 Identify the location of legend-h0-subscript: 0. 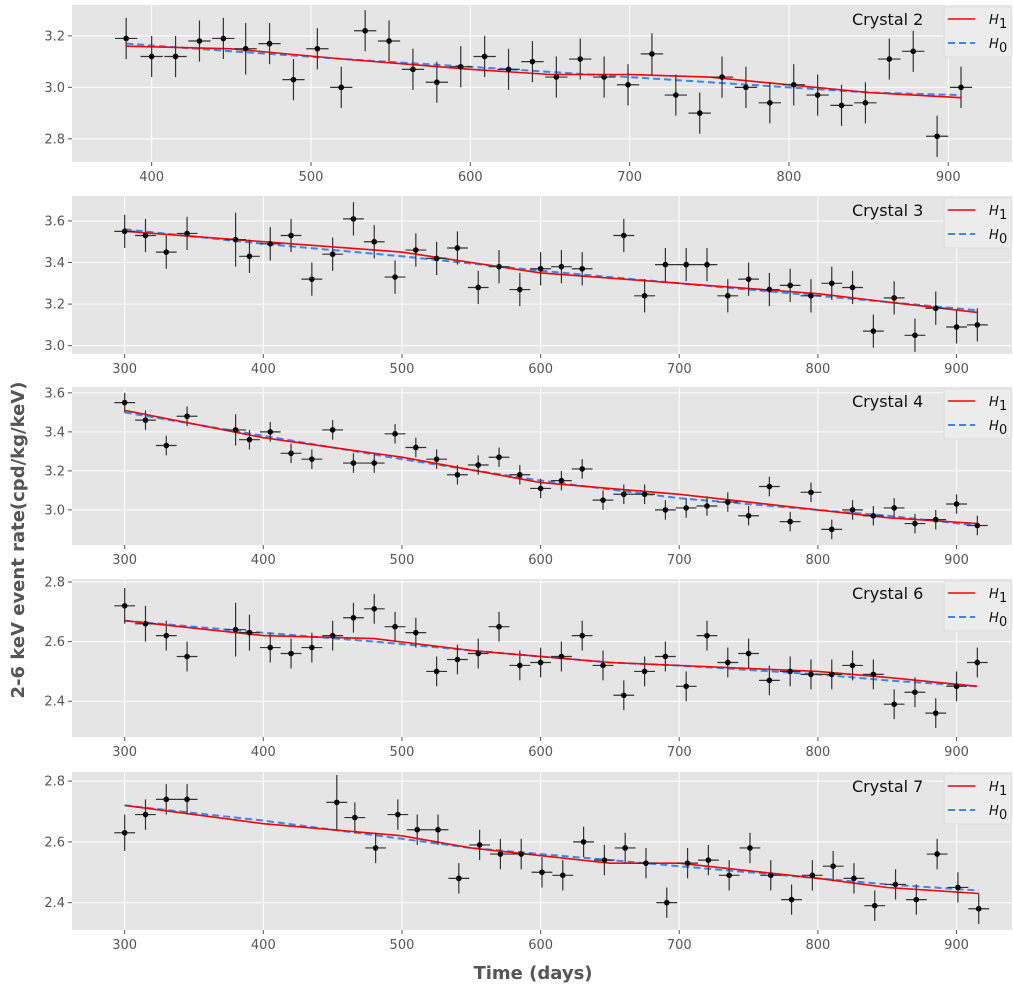
(1003, 48).